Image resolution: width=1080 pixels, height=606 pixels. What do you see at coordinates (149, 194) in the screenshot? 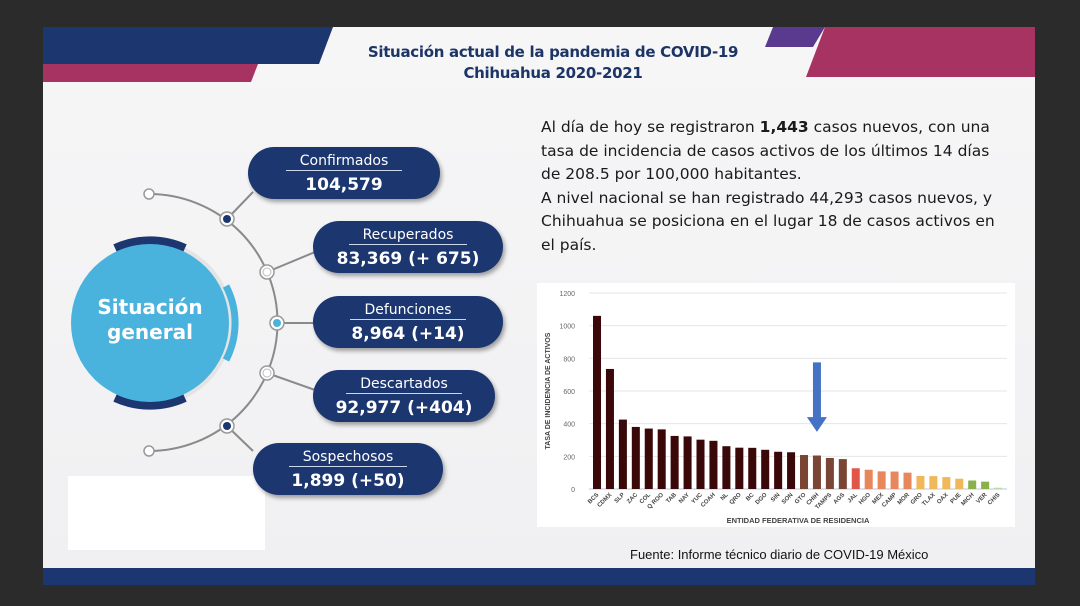
I see `endpoint-icon` at bounding box center [149, 194].